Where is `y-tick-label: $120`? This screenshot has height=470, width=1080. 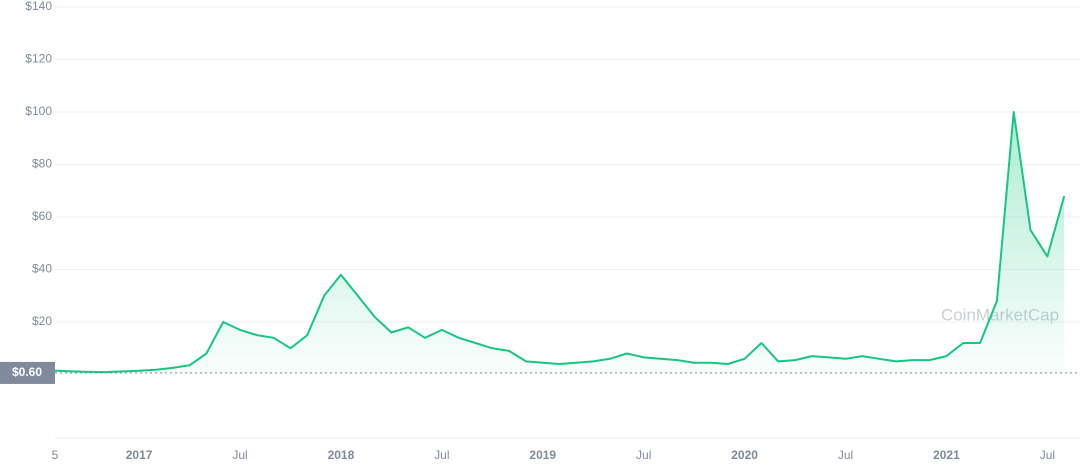 y-tick-label: $120 is located at coordinates (38, 59).